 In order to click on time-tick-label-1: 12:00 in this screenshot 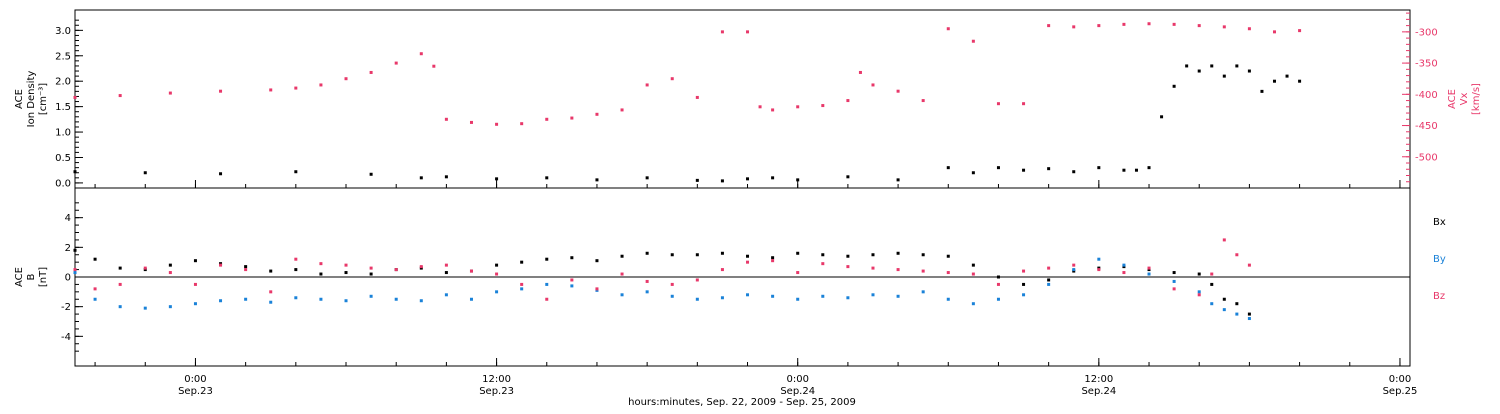, I will do `click(496, 379)`.